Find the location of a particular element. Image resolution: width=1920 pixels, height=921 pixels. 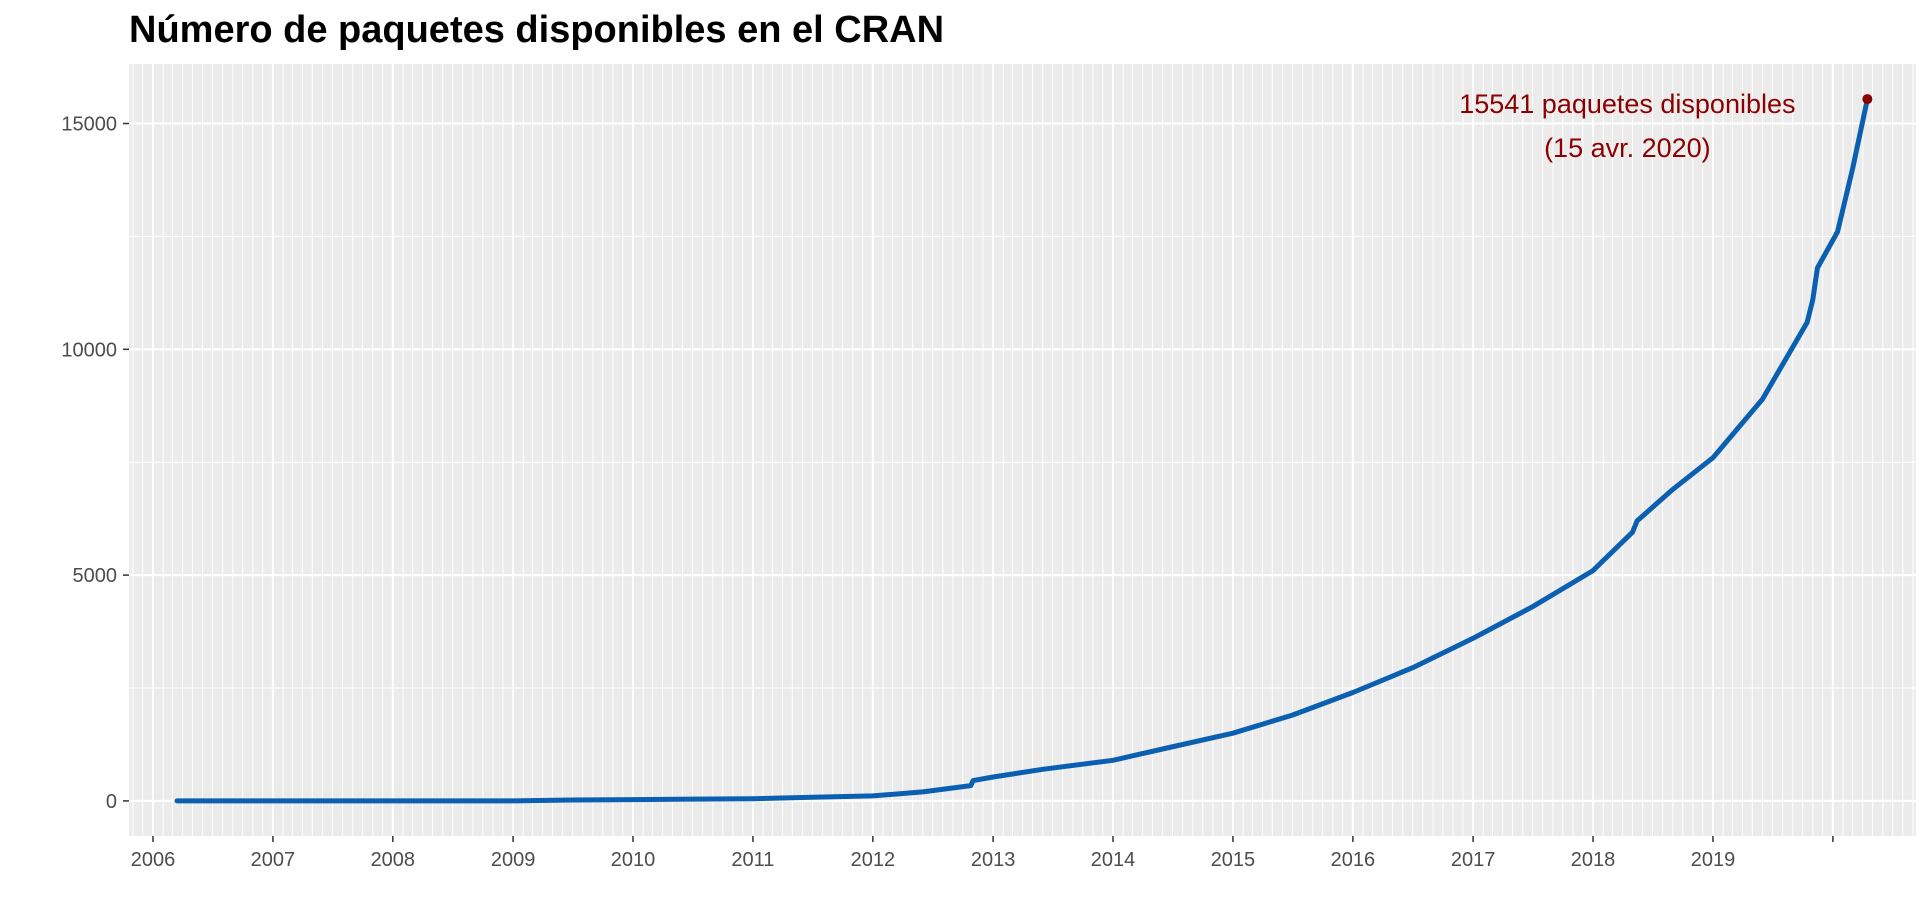

x-tick-label: 2007 is located at coordinates (273, 860).